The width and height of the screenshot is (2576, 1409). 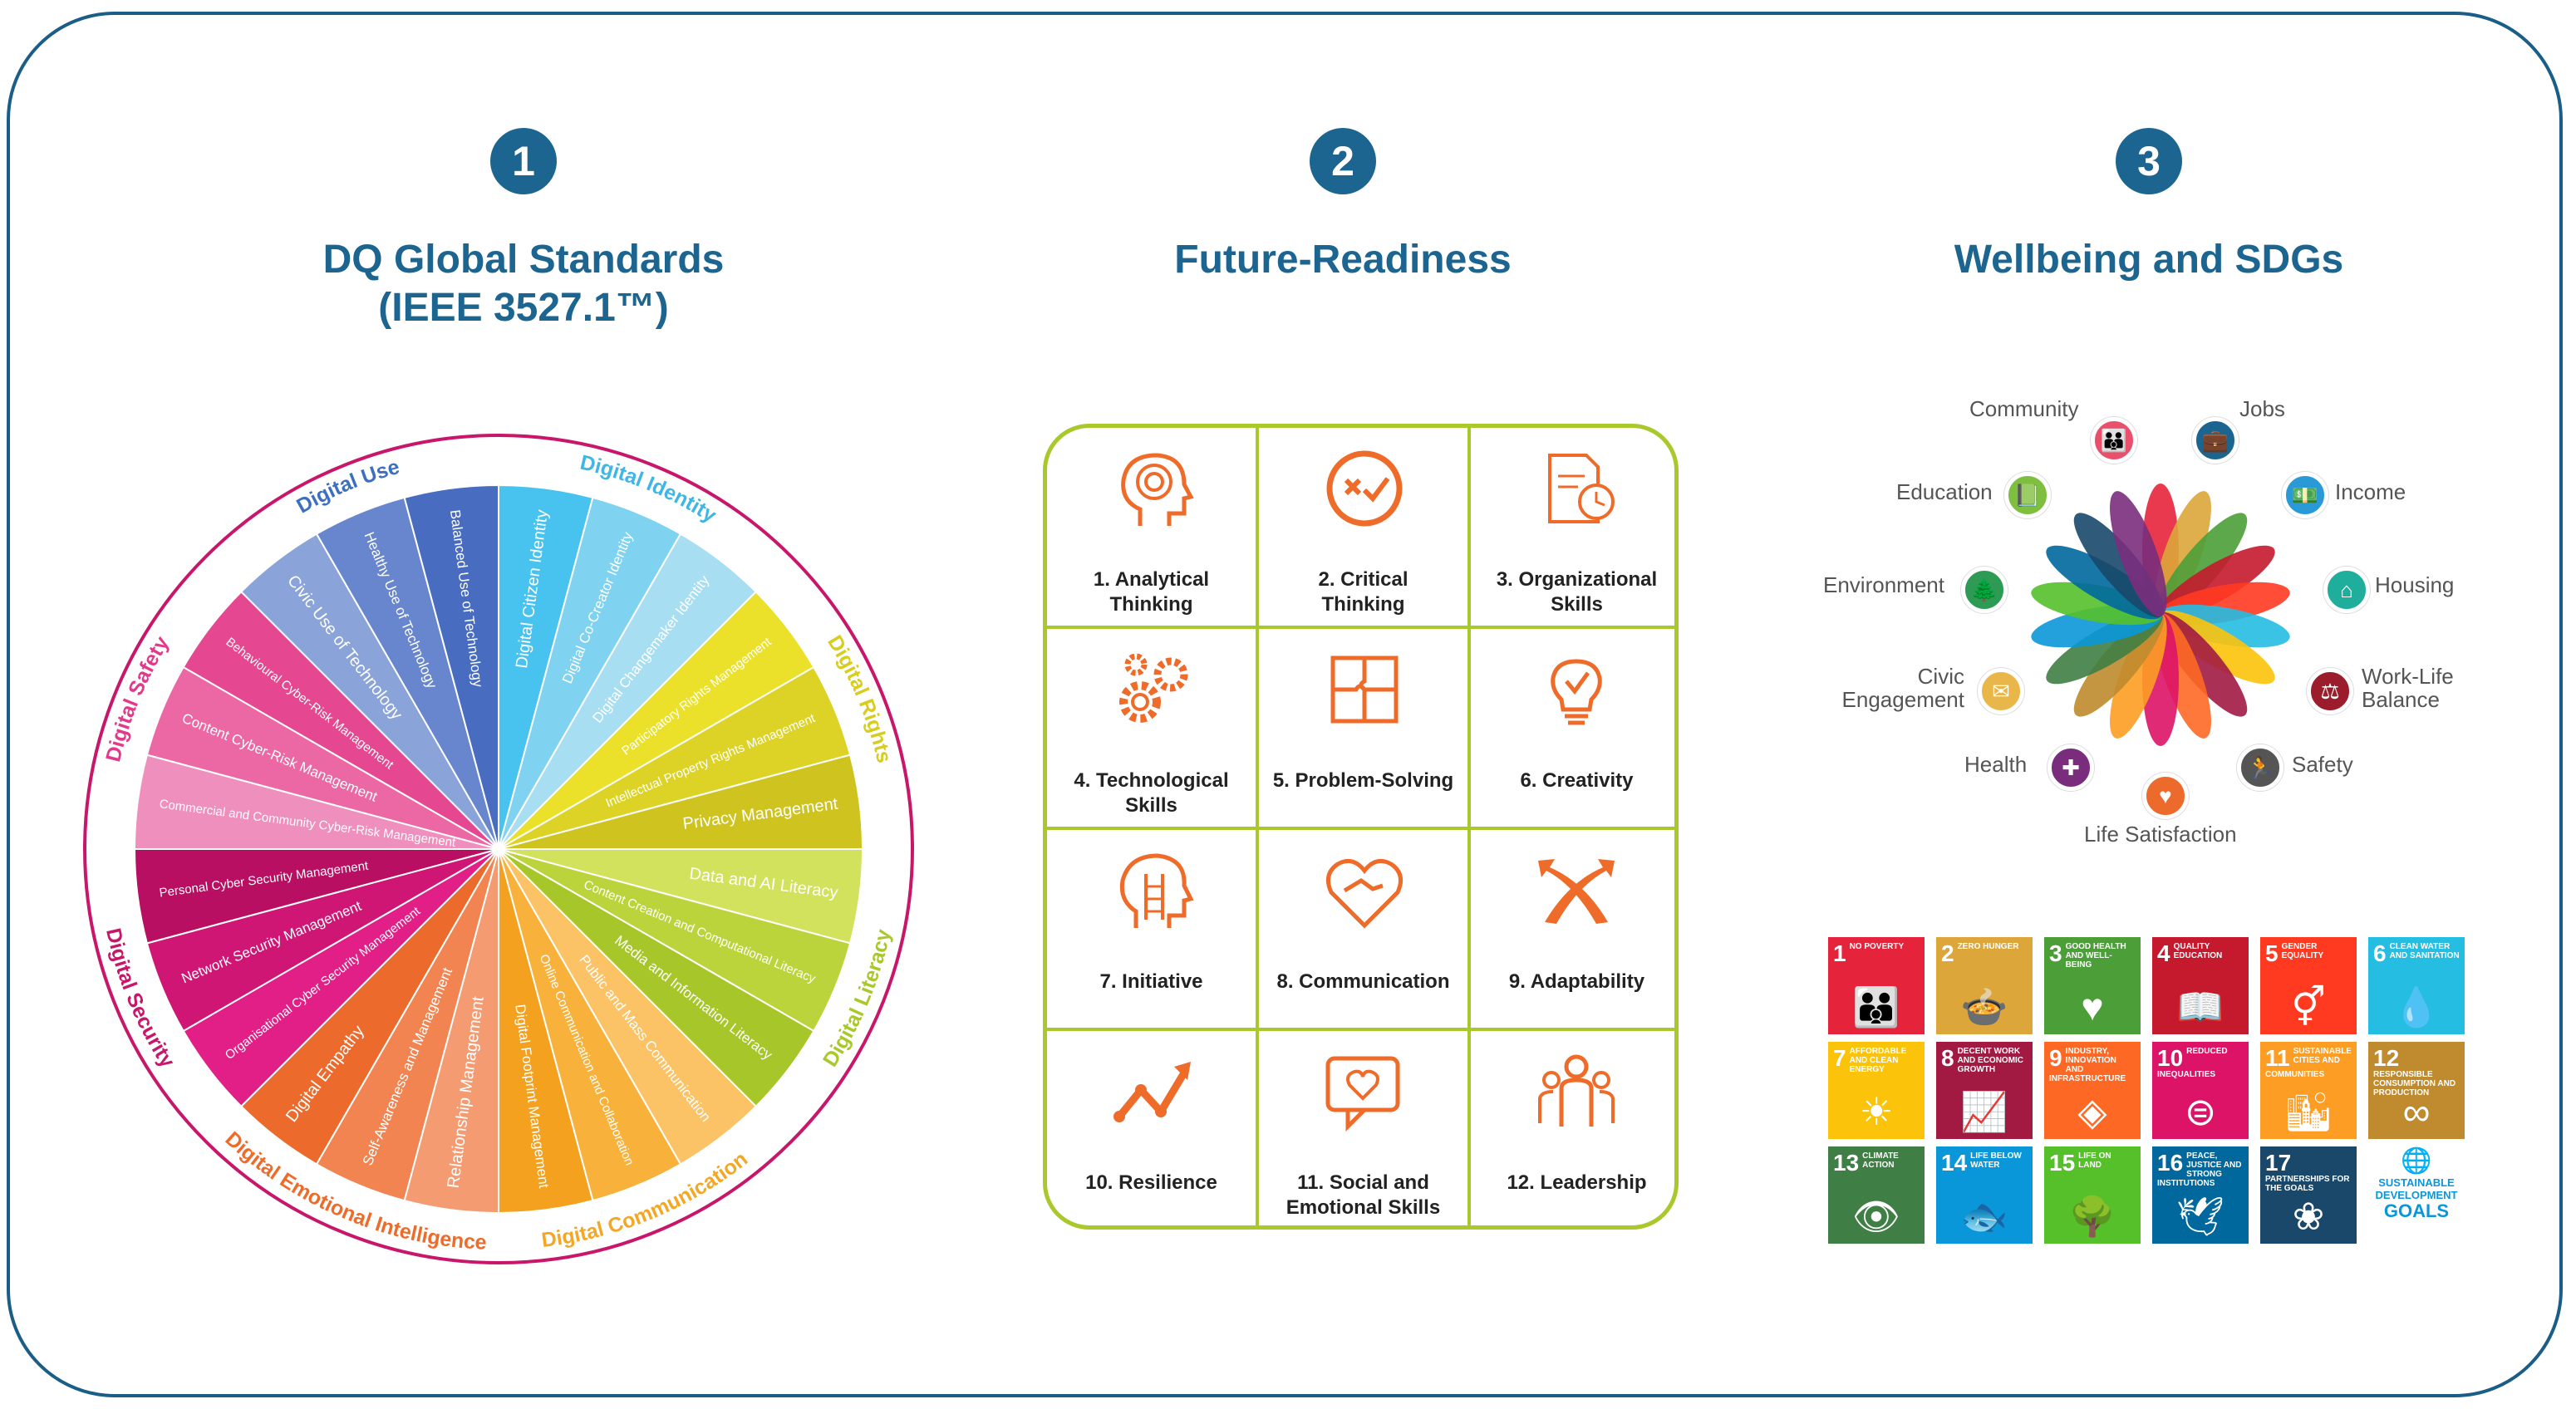 What do you see at coordinates (2092, 1216) in the screenshot?
I see `sdg-icon: 🌳` at bounding box center [2092, 1216].